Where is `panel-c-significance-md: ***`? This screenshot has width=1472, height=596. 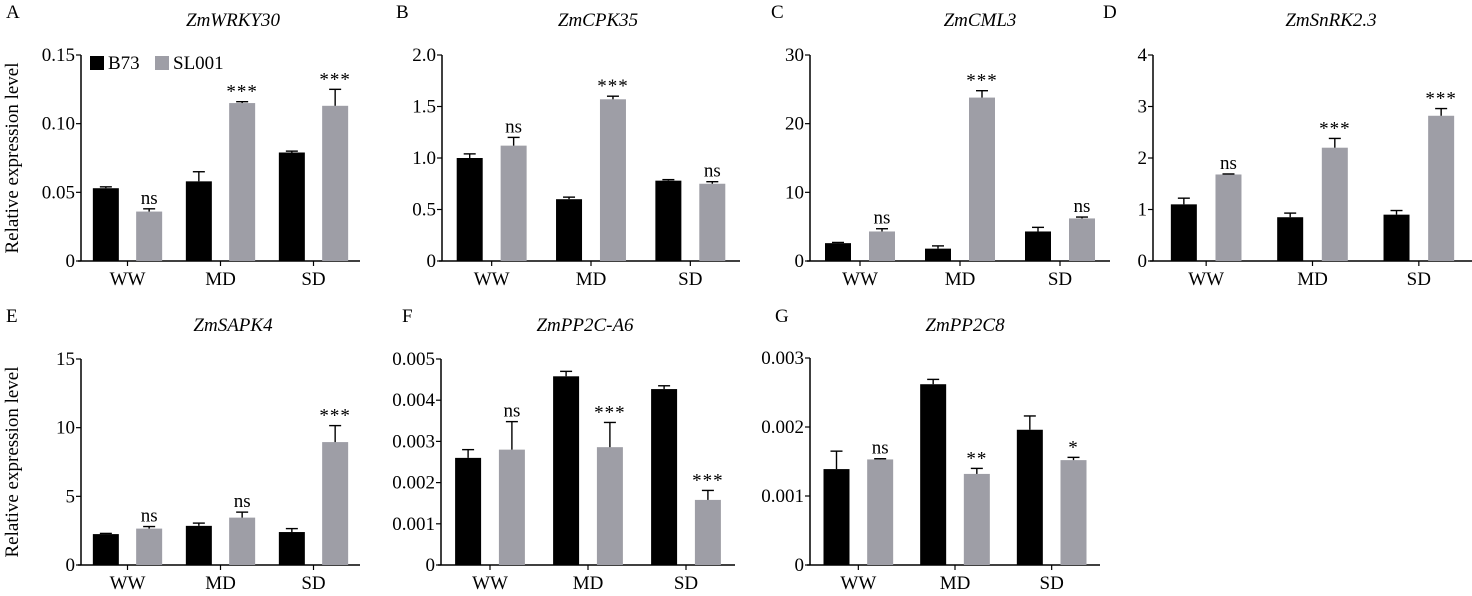
panel-c-significance-md: *** is located at coordinates (982, 81).